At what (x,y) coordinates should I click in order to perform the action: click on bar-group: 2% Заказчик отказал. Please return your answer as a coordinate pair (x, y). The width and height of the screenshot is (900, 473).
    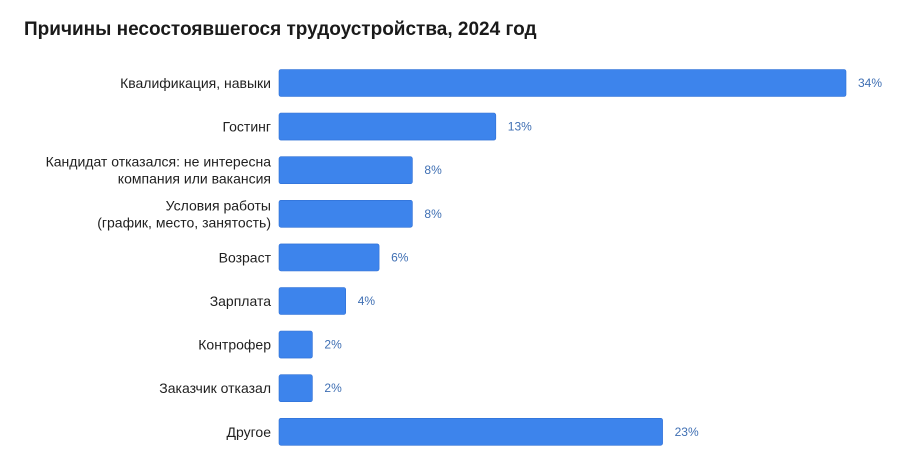
    Looking at the image, I should click on (250, 388).